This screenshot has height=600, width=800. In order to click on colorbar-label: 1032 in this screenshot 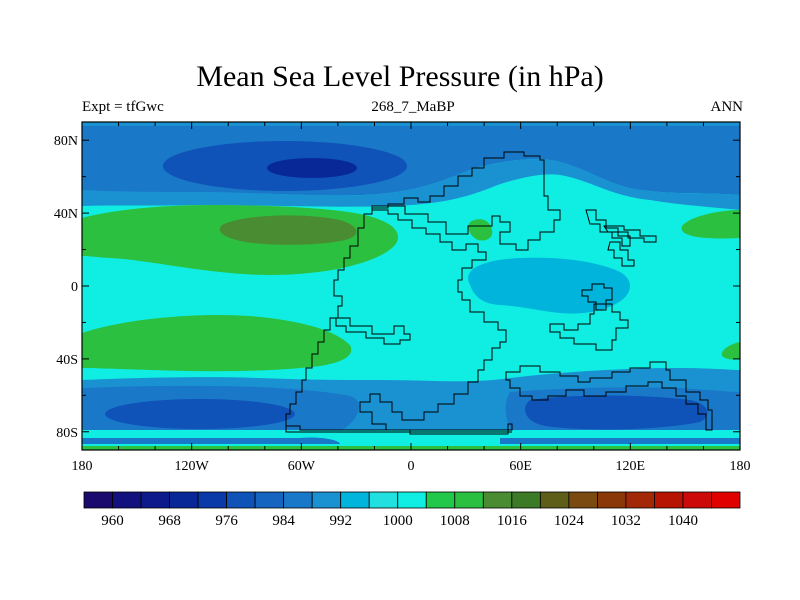, I will do `click(626, 521)`.